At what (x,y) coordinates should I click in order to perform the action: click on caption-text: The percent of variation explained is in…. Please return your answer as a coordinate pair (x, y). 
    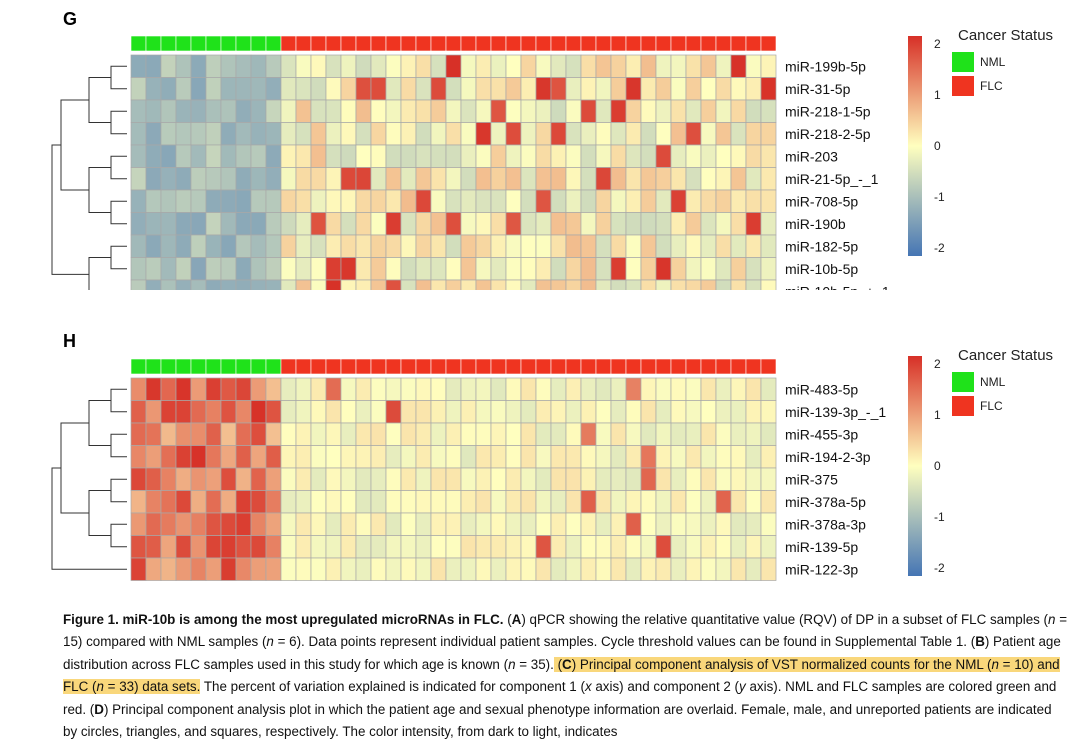
    Looking at the image, I should click on (392, 687).